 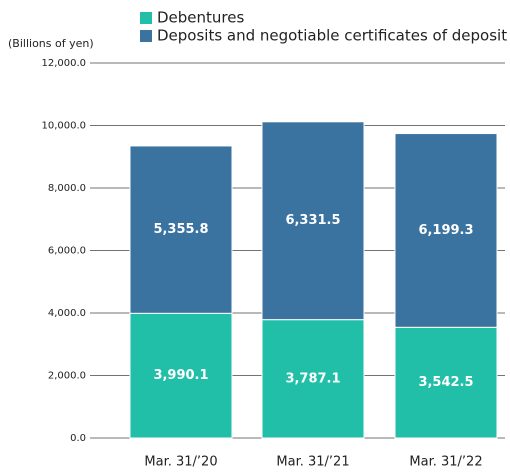 I want to click on value-label: 6,199.3, so click(x=445, y=230).